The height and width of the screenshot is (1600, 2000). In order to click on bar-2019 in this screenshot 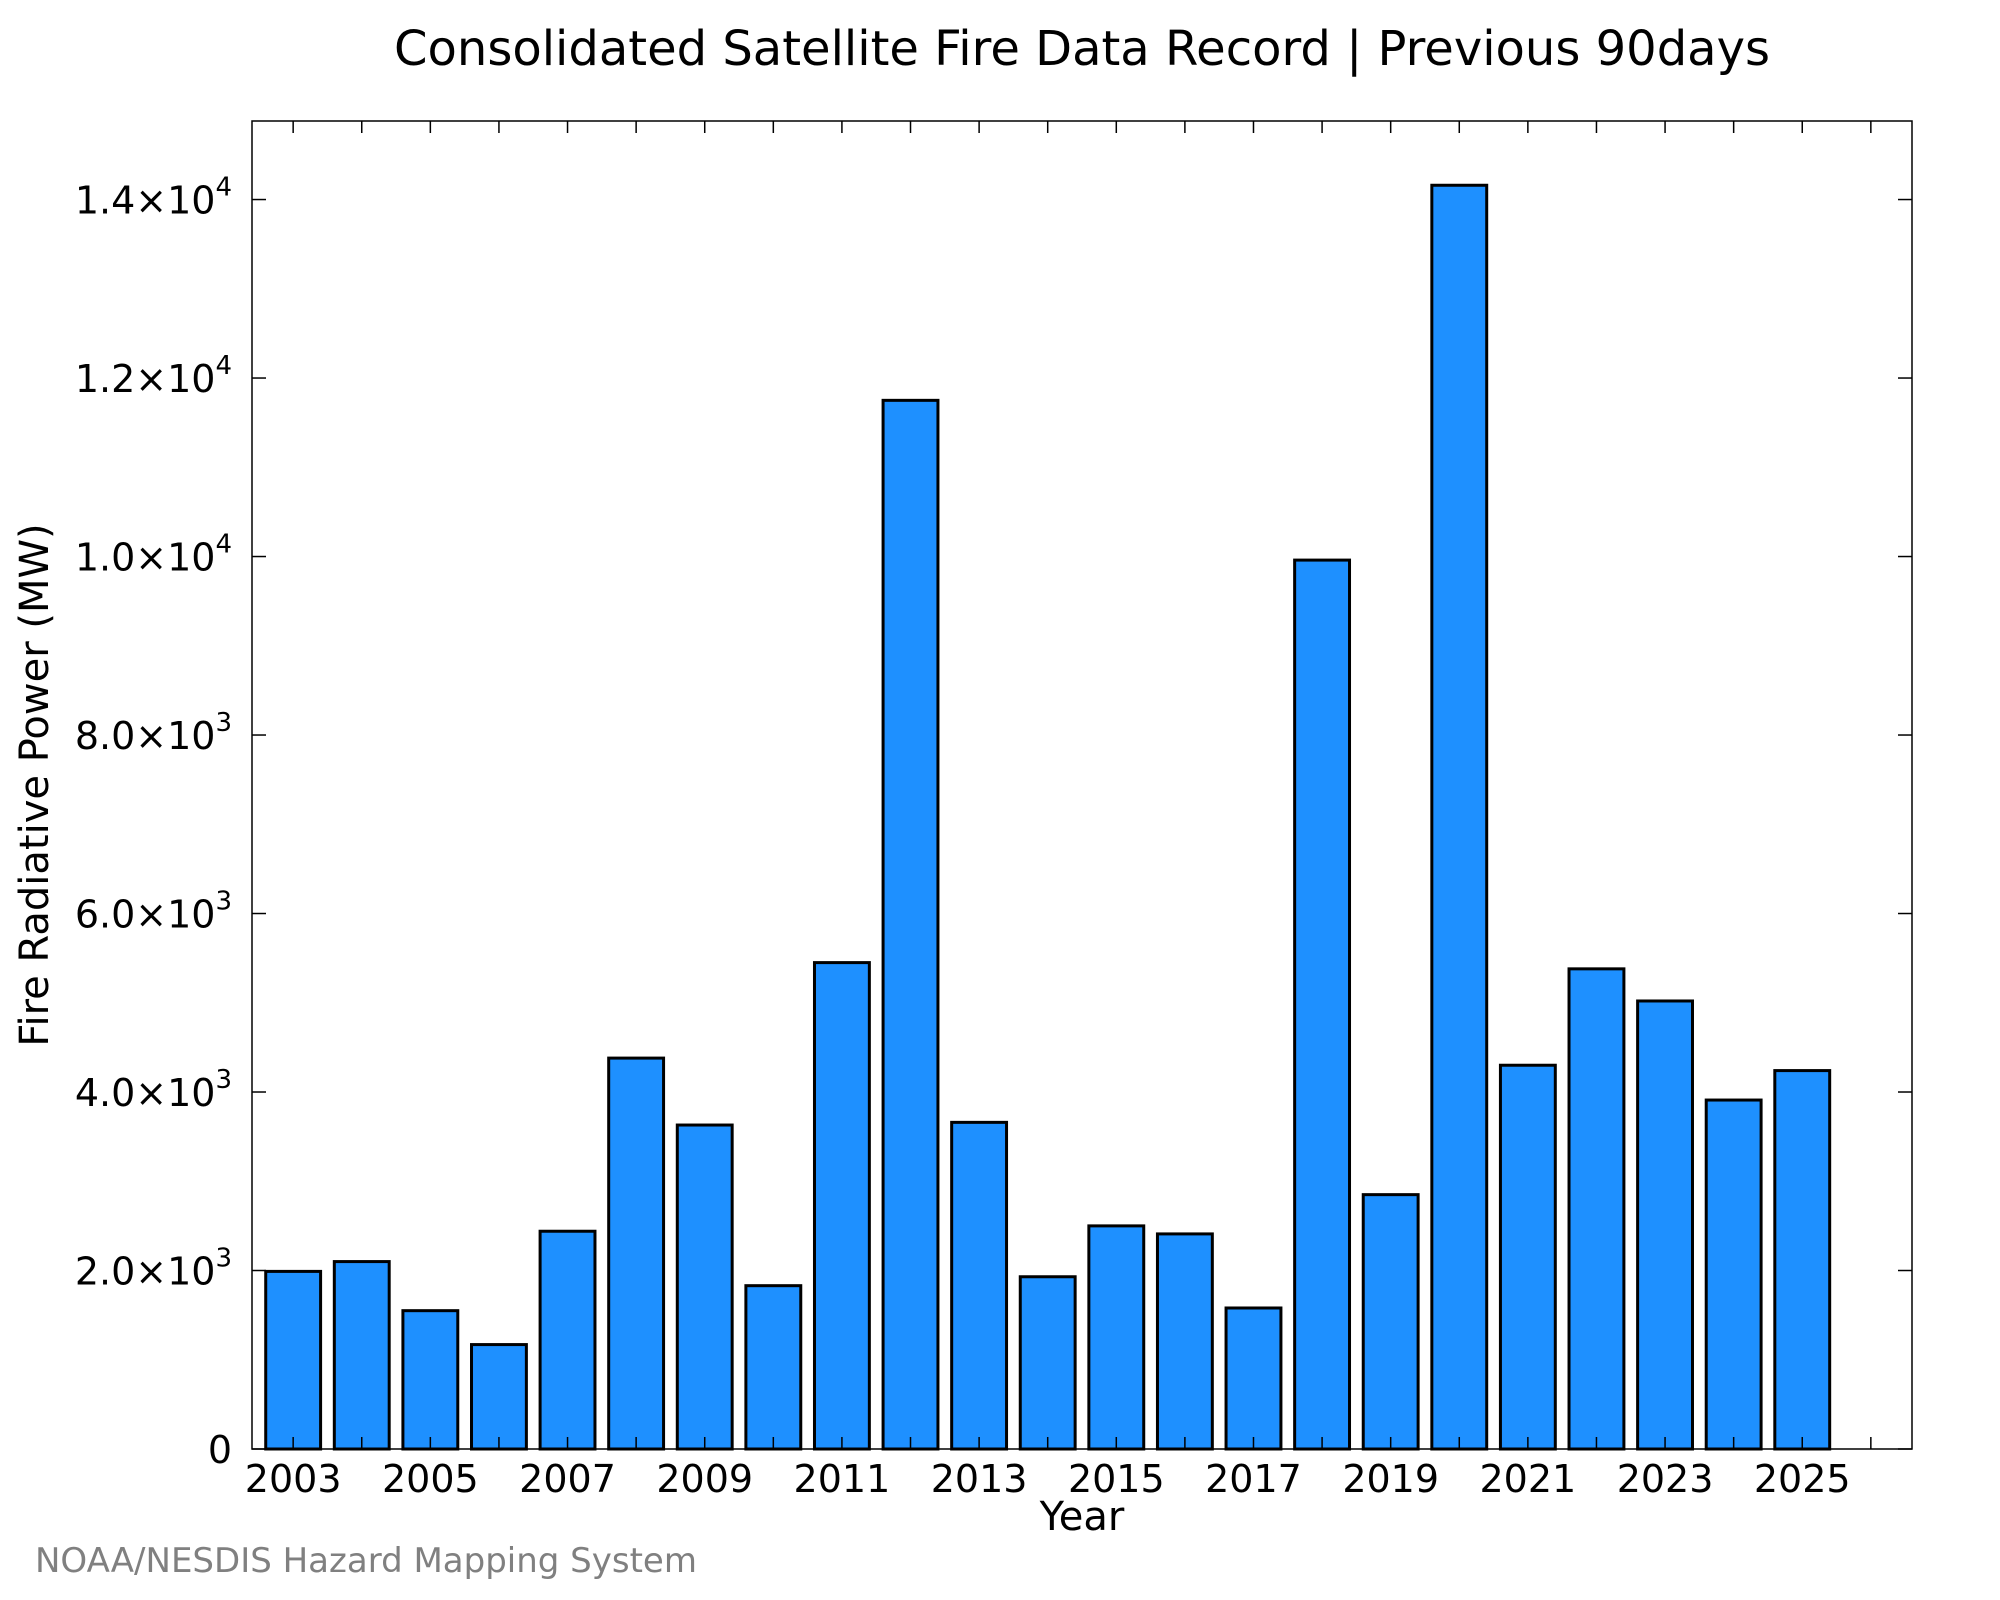, I will do `click(1390, 1322)`.